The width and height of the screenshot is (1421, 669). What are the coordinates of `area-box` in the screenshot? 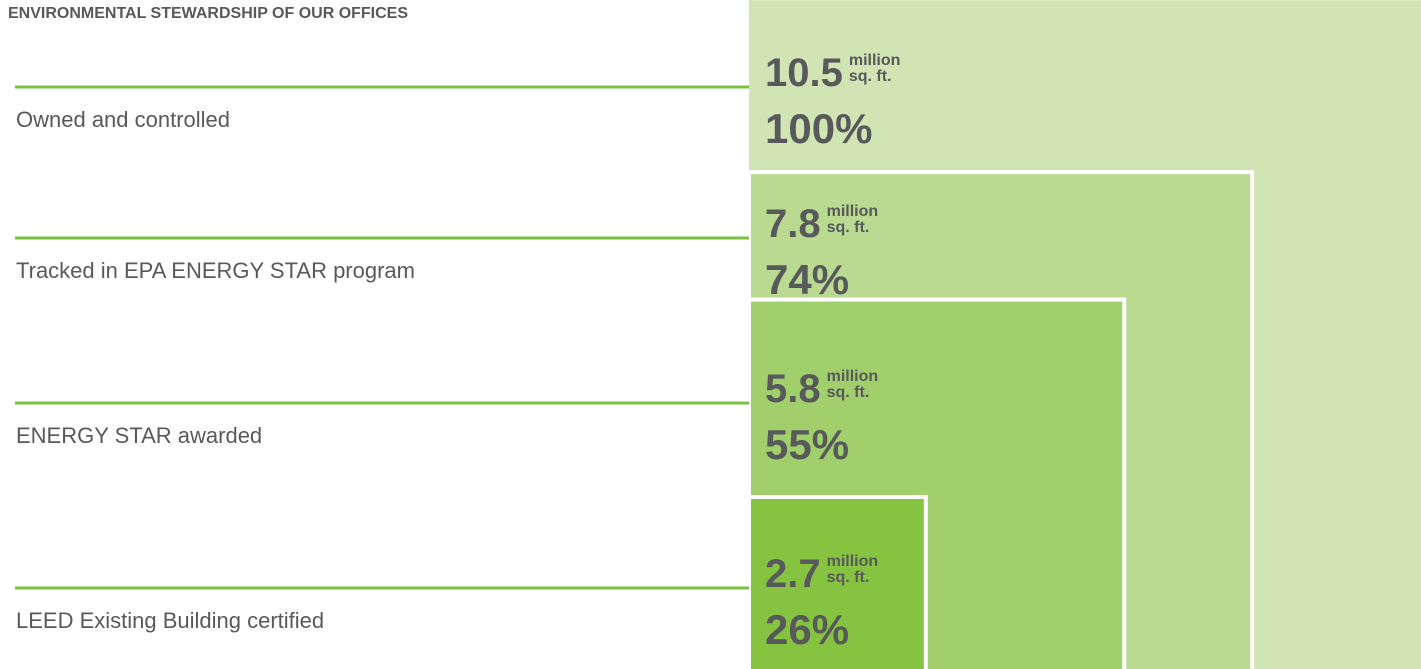 It's located at (837, 582).